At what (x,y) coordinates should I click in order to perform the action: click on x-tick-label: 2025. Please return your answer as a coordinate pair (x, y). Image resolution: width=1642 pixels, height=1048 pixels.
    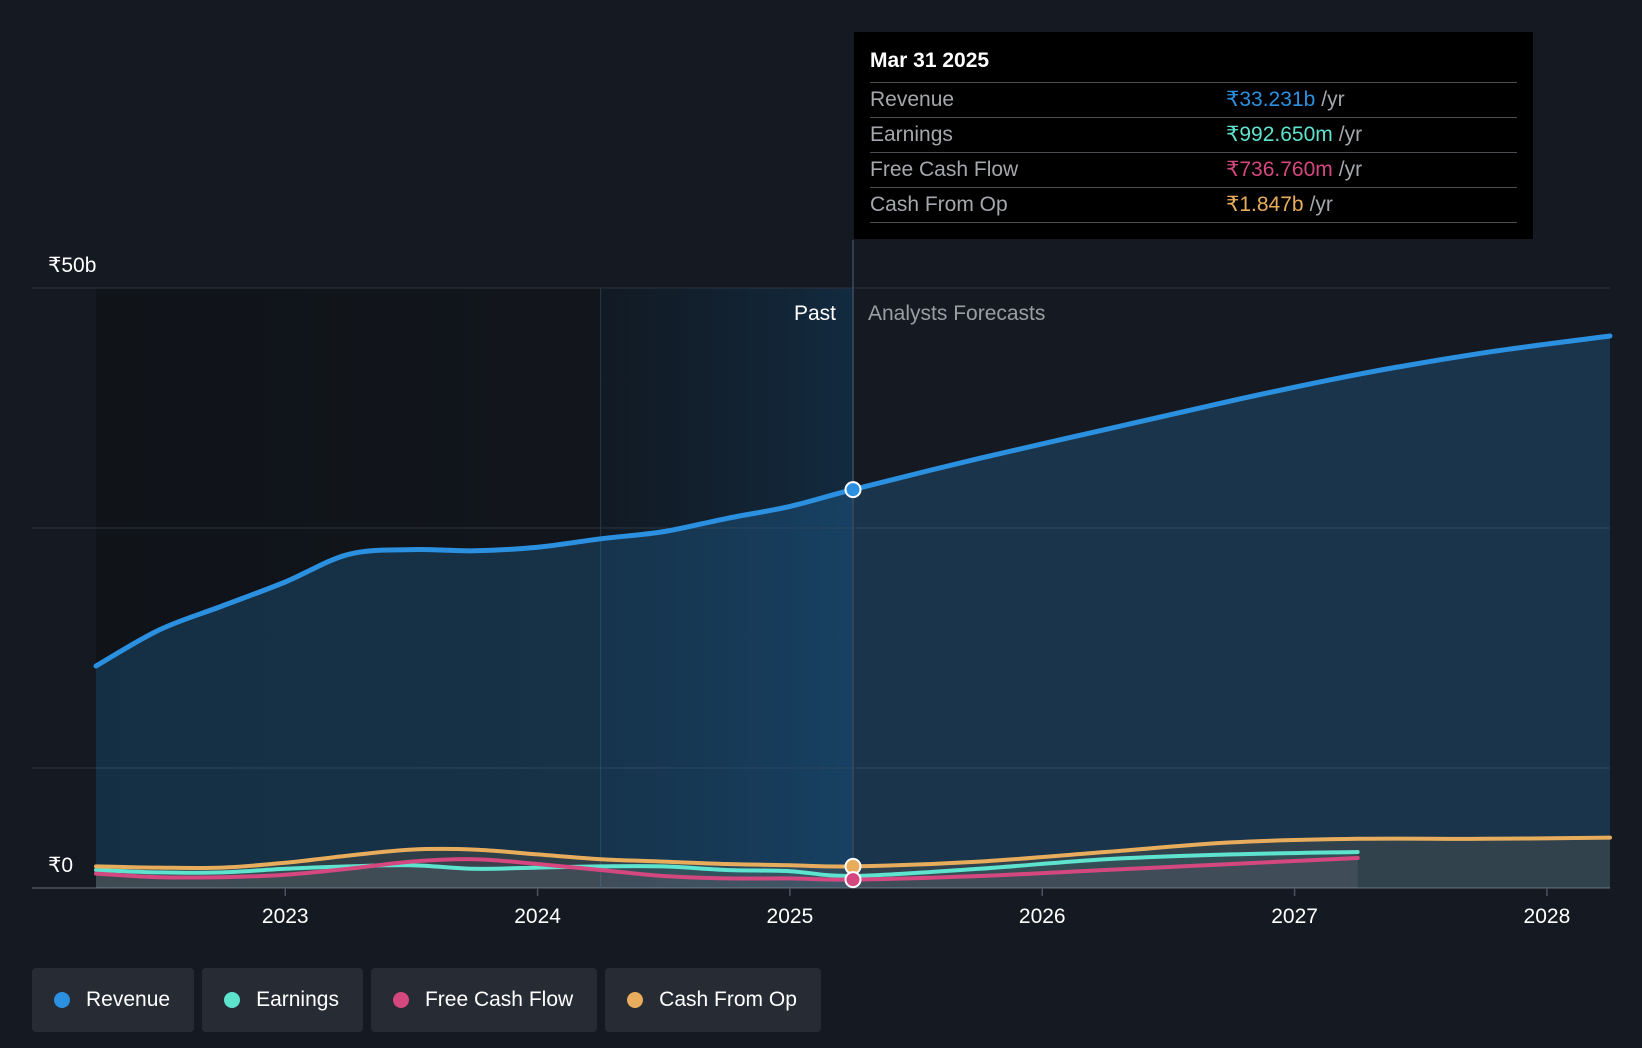
    Looking at the image, I should click on (790, 916).